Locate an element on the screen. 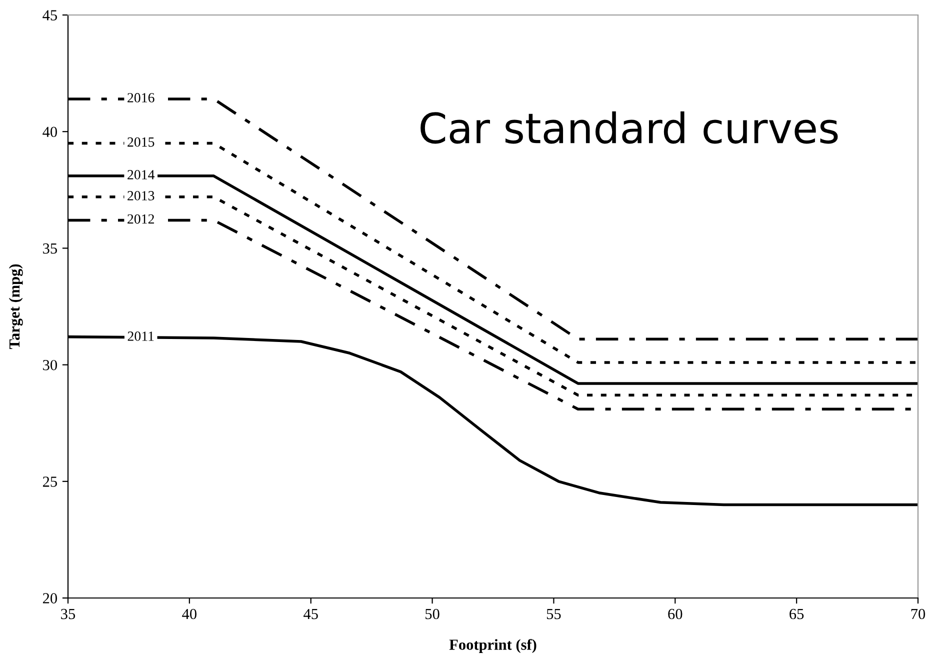 This screenshot has width=926, height=666. y-tick-label: 40 is located at coordinates (49, 132).